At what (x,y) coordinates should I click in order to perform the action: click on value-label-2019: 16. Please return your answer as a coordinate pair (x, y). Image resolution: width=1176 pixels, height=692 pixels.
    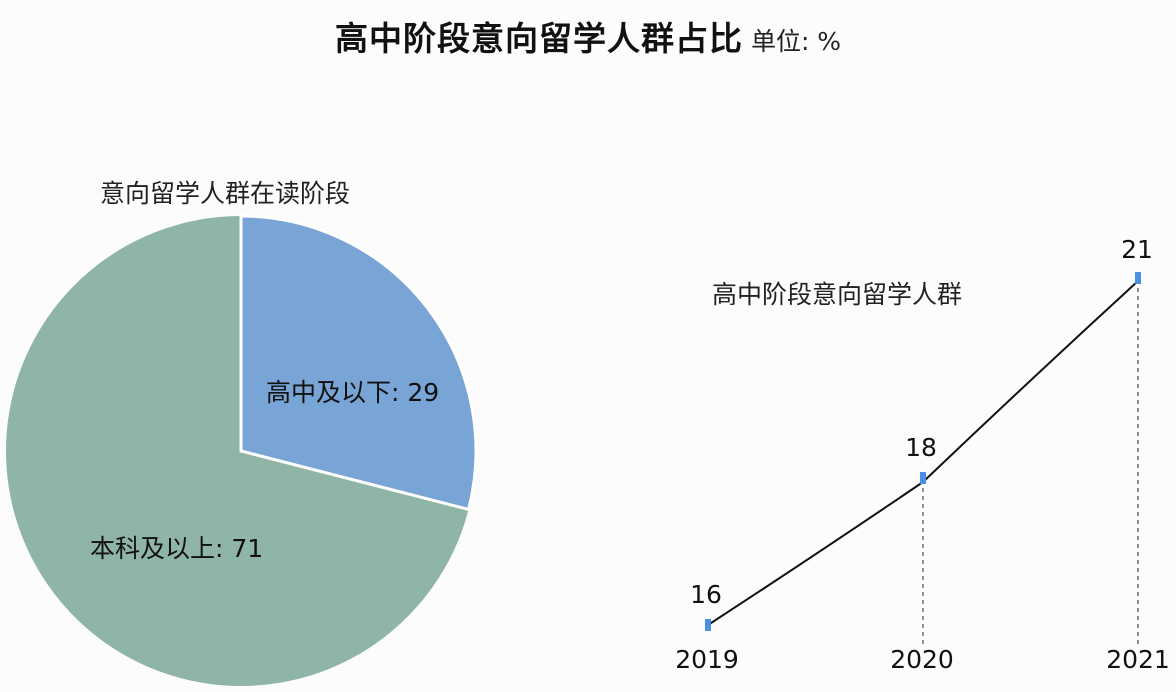
    Looking at the image, I should click on (706, 594).